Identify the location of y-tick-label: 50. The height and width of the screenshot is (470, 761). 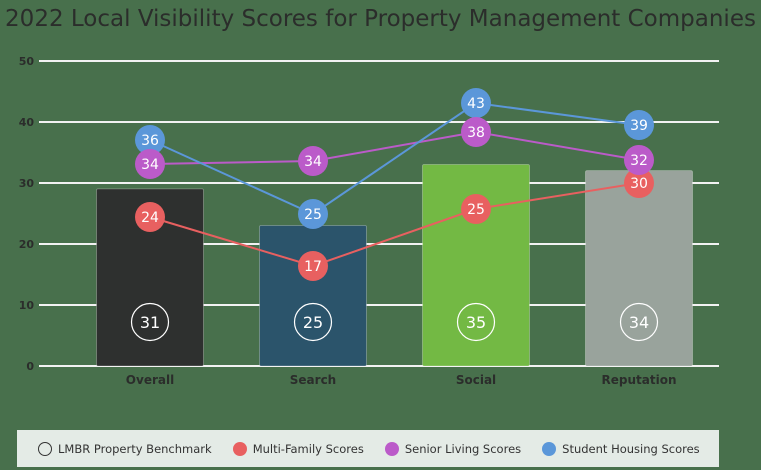
(27, 61).